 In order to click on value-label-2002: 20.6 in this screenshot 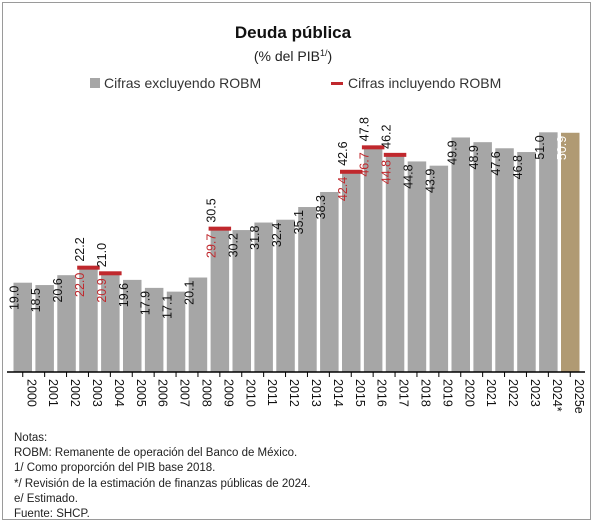, I will do `click(58, 290)`.